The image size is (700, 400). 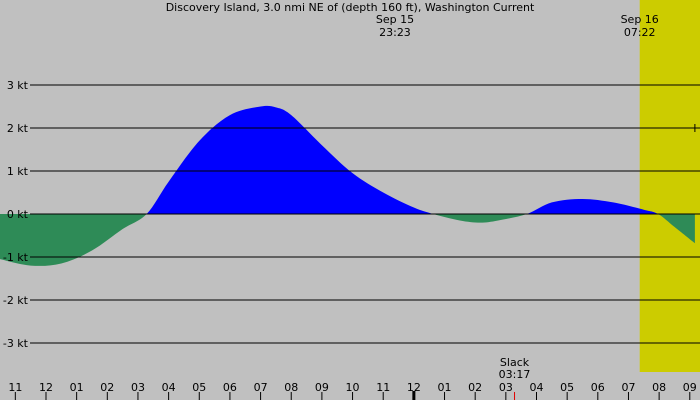 What do you see at coordinates (18, 128) in the screenshot?
I see `y-tick-label: 2 kt` at bounding box center [18, 128].